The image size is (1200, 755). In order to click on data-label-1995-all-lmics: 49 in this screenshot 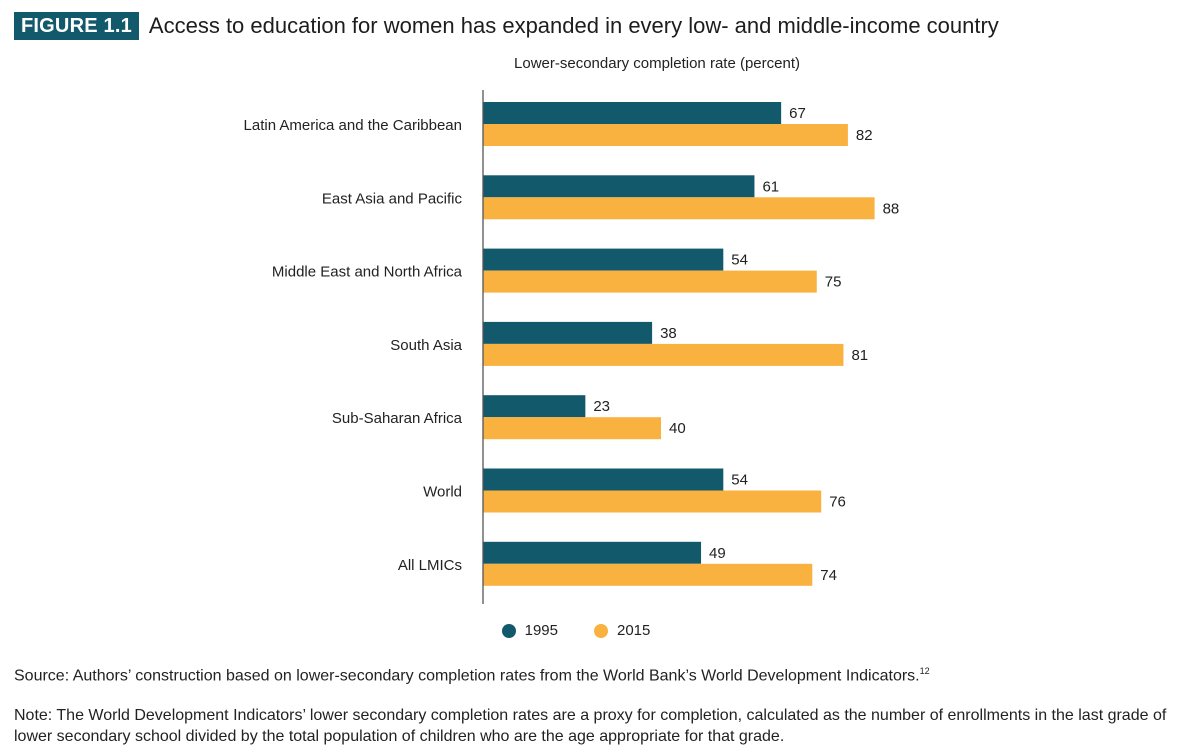, I will do `click(717, 553)`.